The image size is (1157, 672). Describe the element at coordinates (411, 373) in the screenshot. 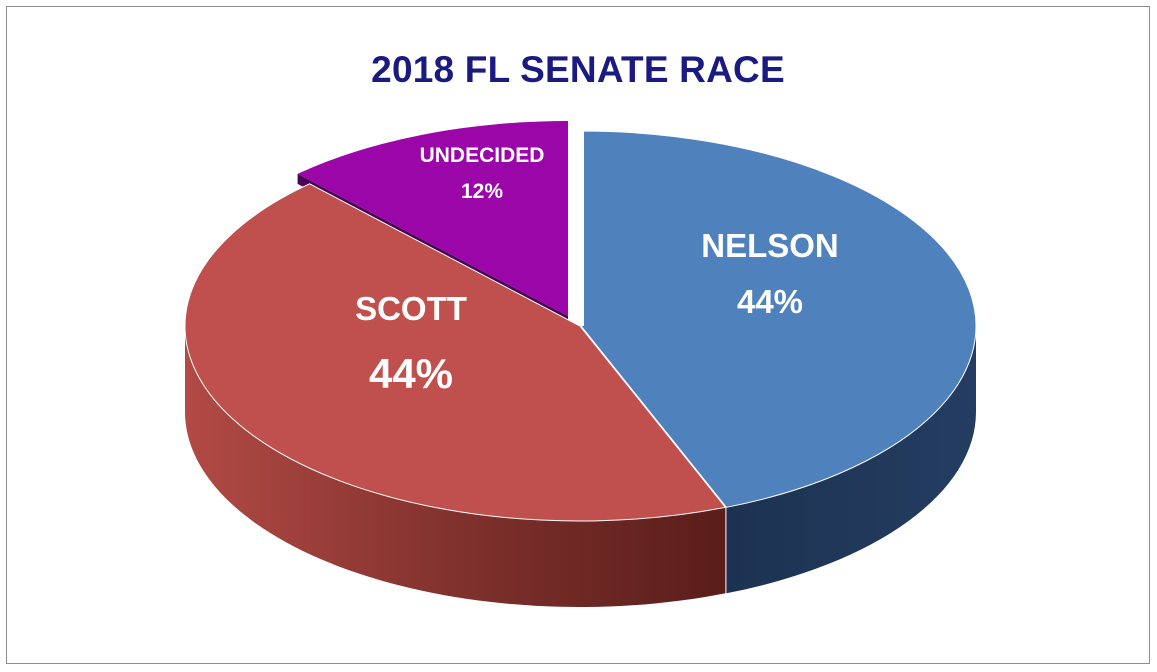

I see `slice-value-scott: 44%` at that location.